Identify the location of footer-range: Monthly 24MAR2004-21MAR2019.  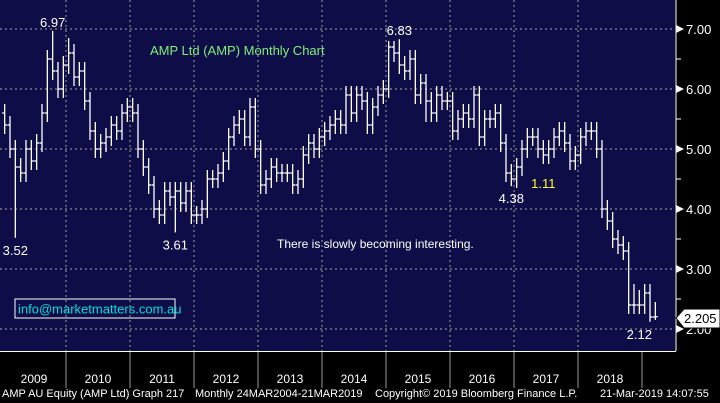
(279, 394).